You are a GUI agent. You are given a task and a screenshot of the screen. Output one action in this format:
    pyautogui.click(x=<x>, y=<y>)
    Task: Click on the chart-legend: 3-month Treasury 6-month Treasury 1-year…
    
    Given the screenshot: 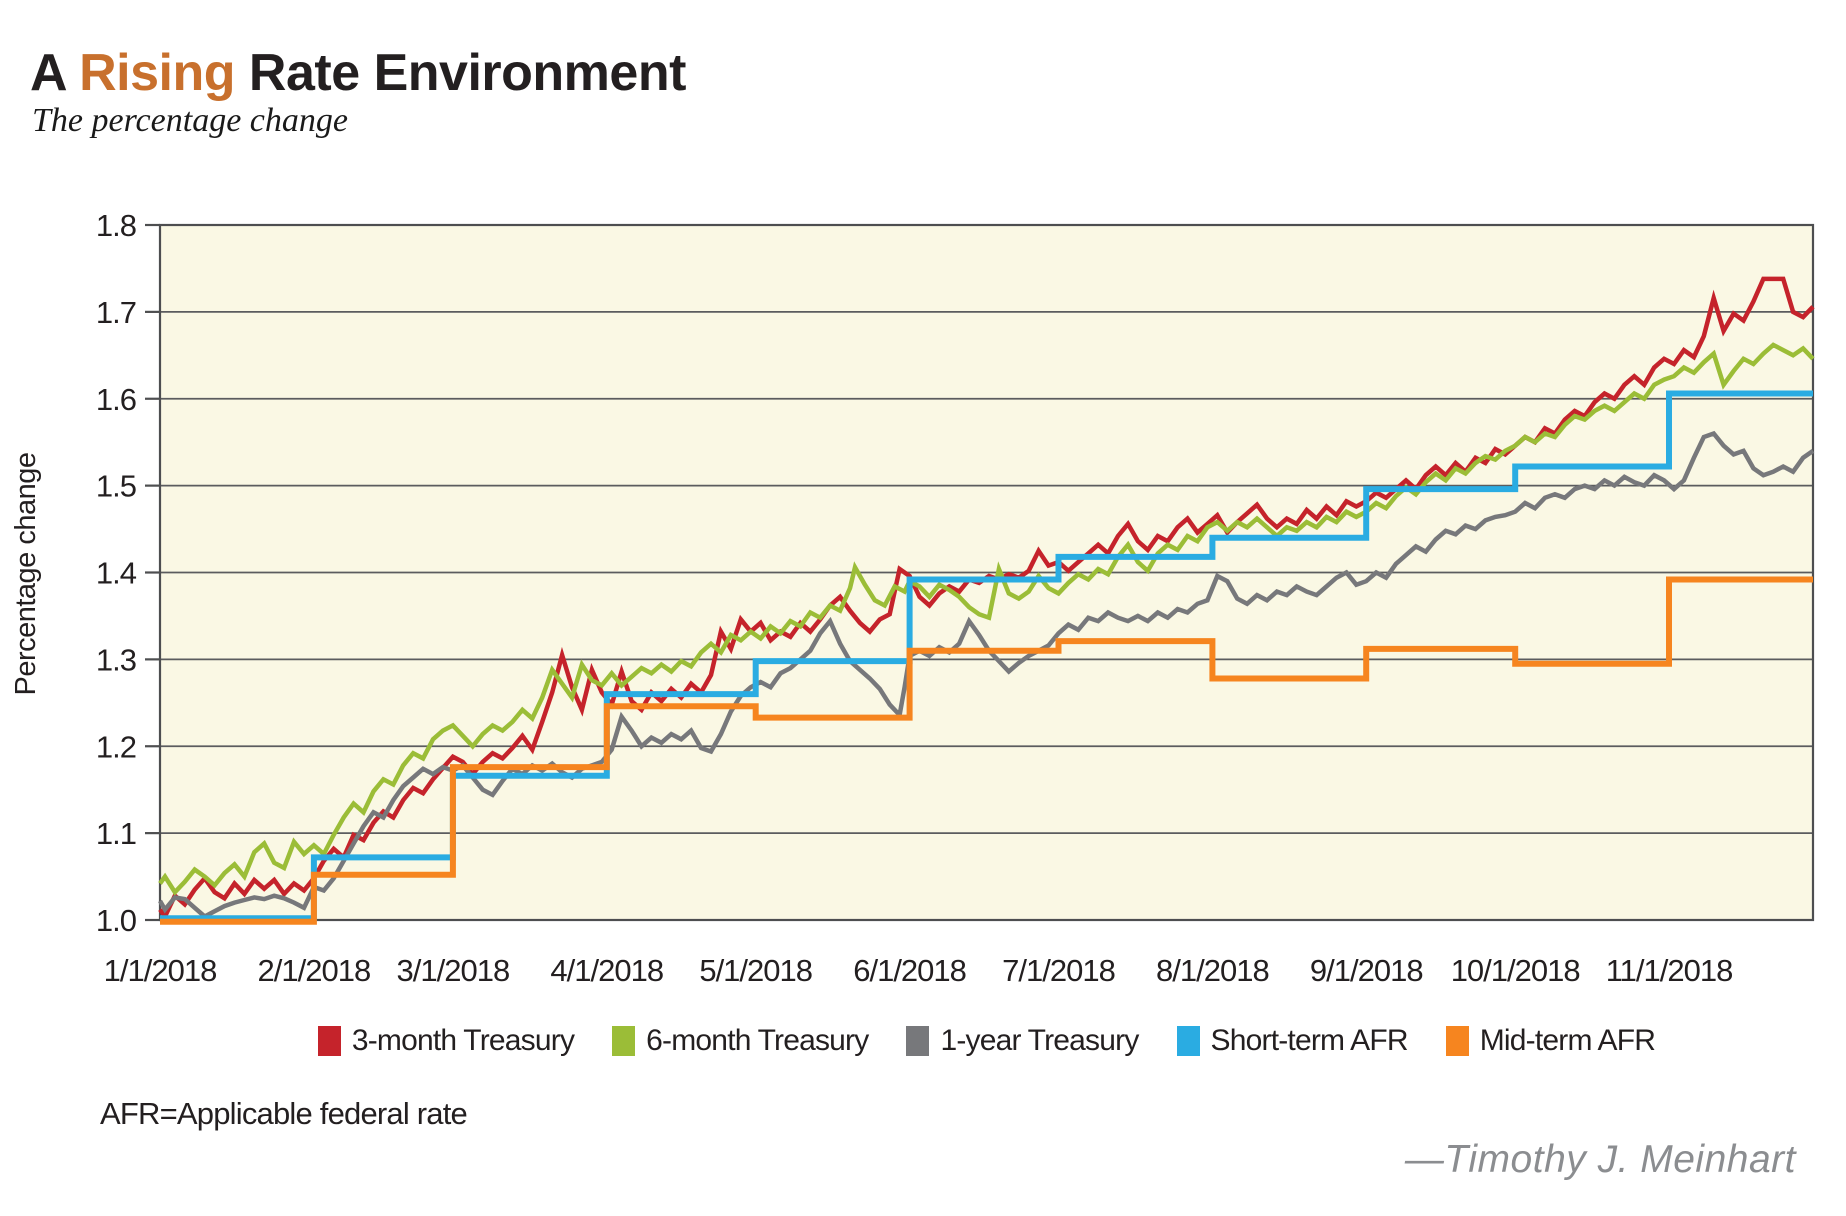 What is the action you would take?
    pyautogui.click(x=986, y=1041)
    